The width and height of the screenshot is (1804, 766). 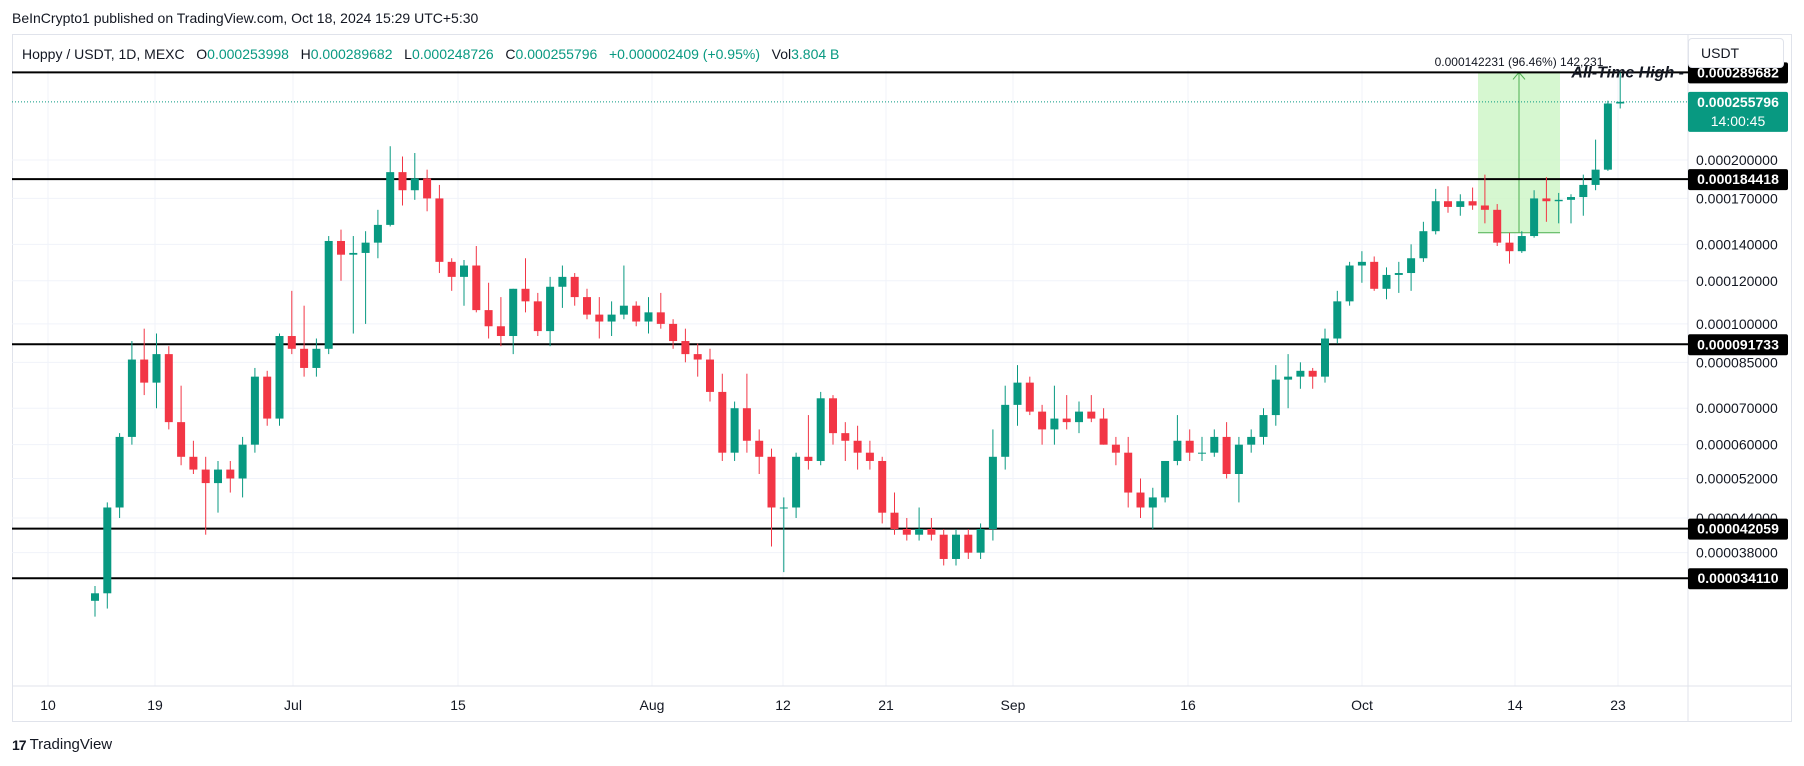 I want to click on symbol-name: Hoppy / USDT, 1D, MEXC, so click(x=103, y=54).